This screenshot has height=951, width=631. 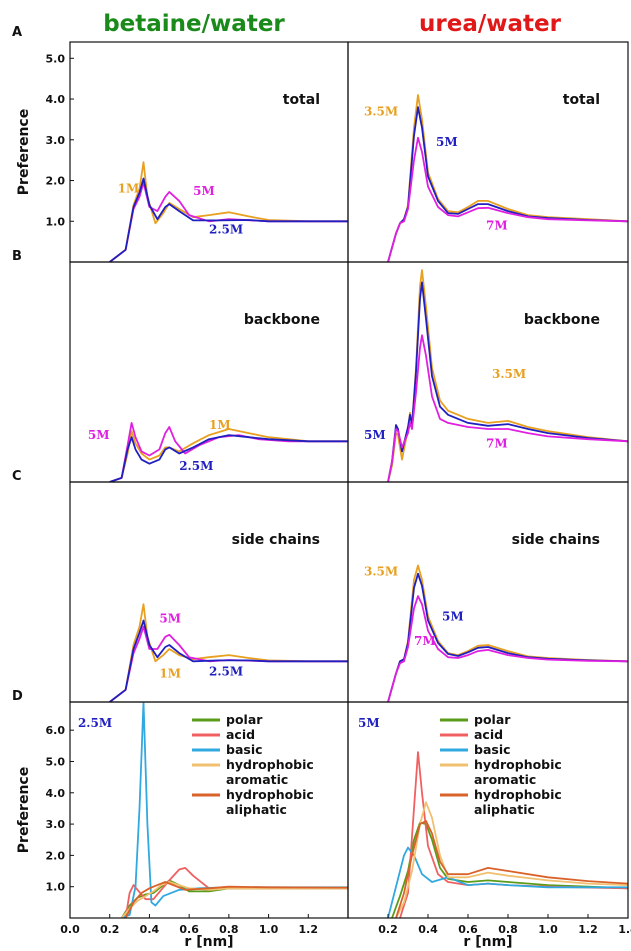 What do you see at coordinates (17, 256) in the screenshot?
I see `row-label: B` at bounding box center [17, 256].